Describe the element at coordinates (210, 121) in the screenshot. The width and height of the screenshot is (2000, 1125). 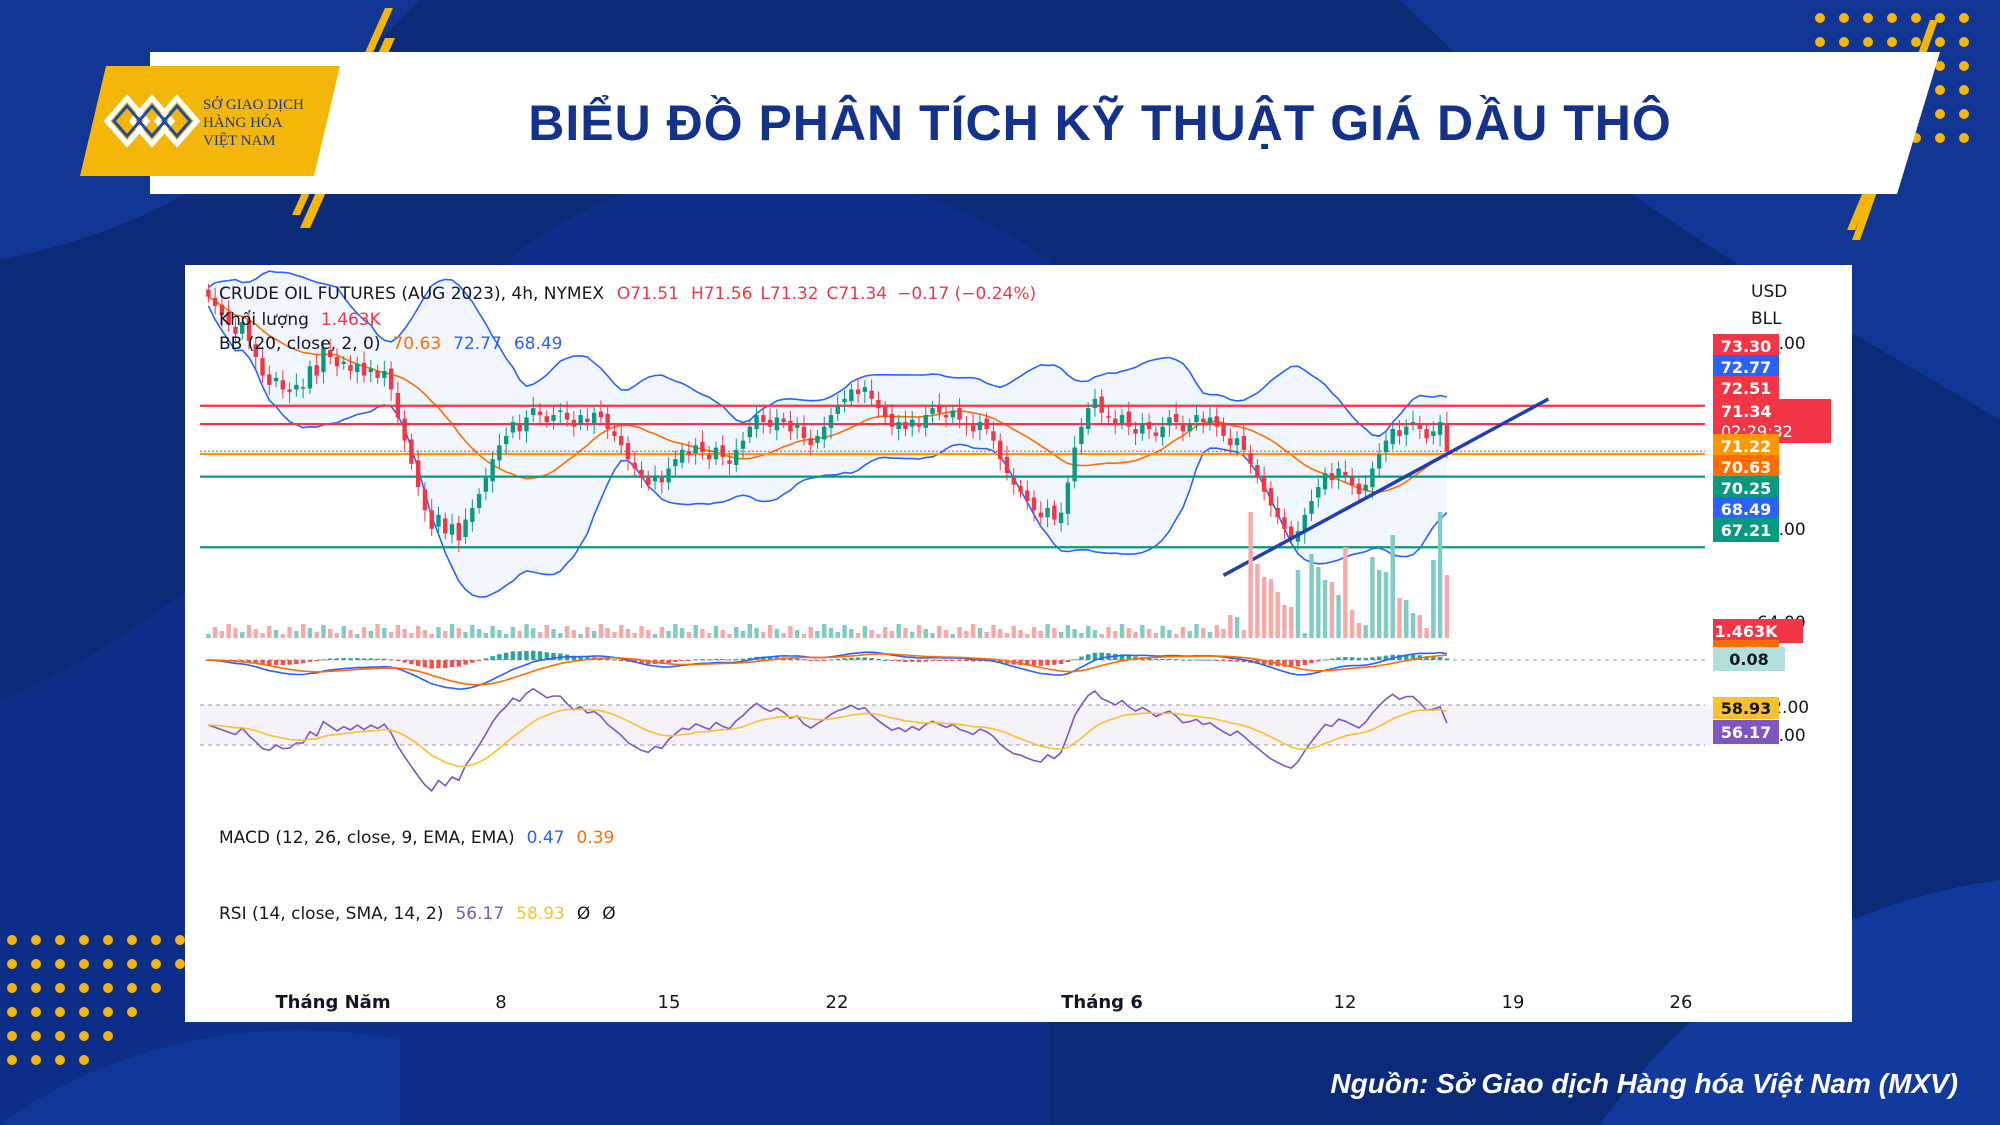
I see `logo` at that location.